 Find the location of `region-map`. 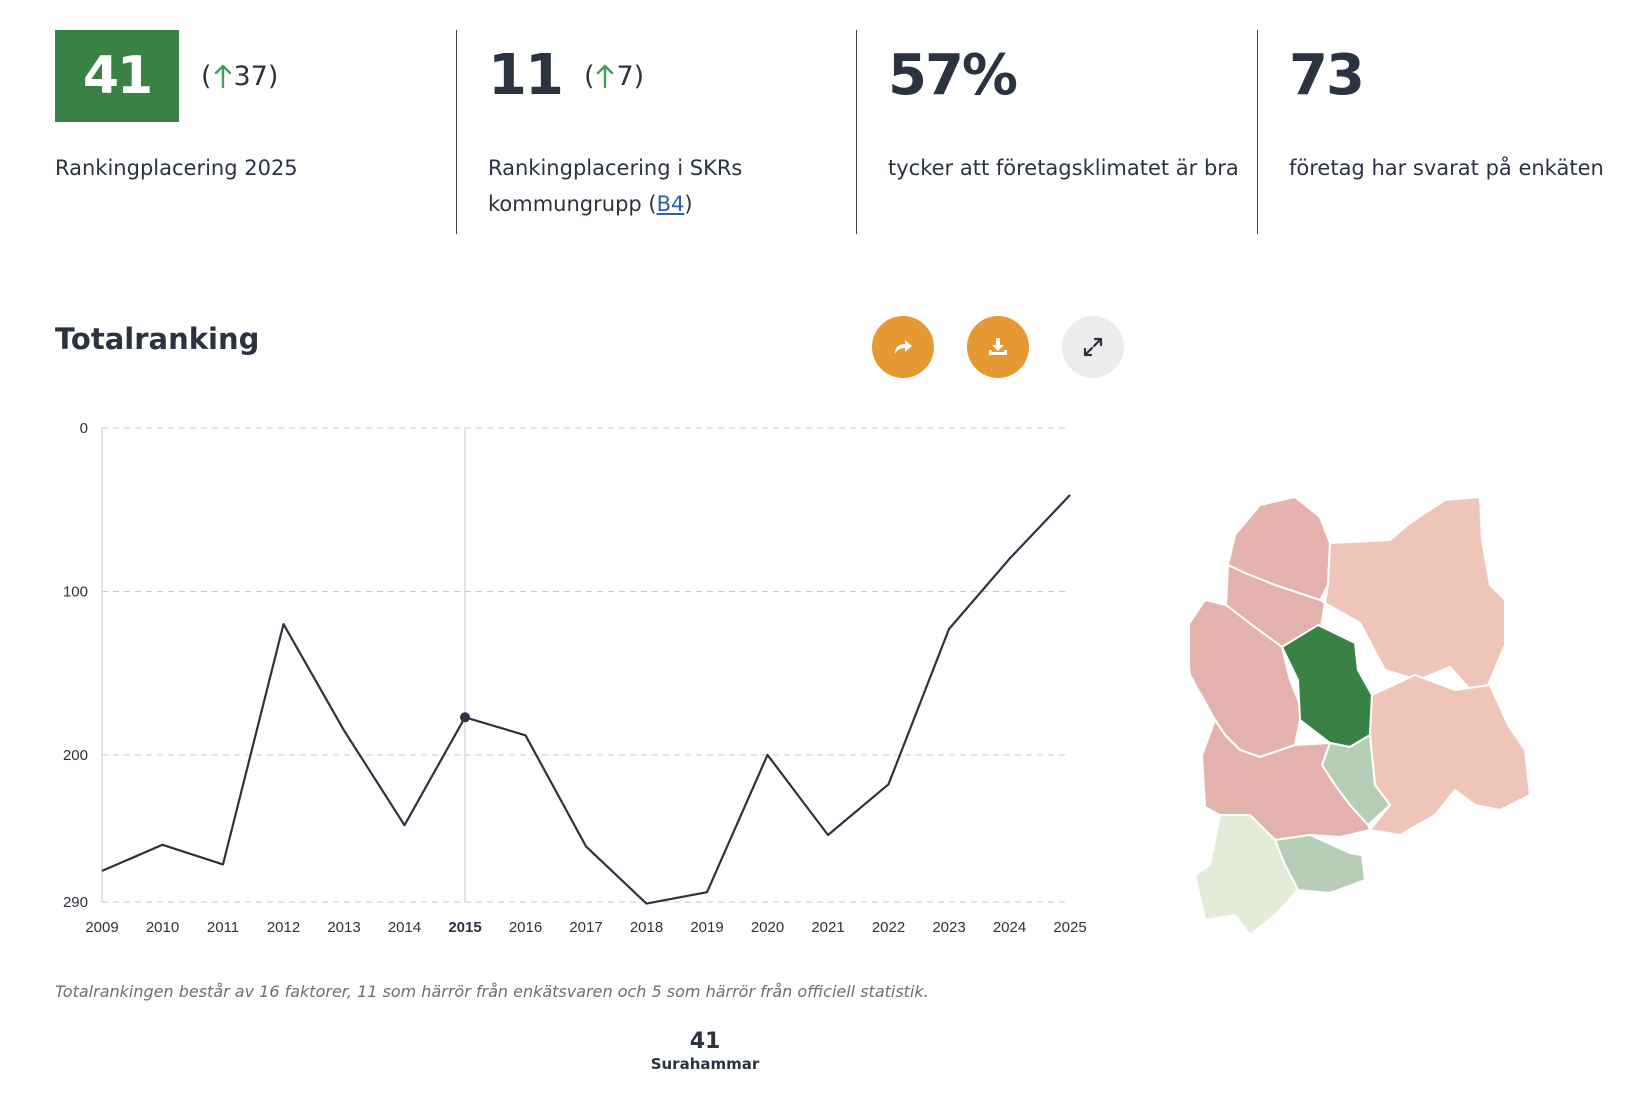

region-map is located at coordinates (1361, 716).